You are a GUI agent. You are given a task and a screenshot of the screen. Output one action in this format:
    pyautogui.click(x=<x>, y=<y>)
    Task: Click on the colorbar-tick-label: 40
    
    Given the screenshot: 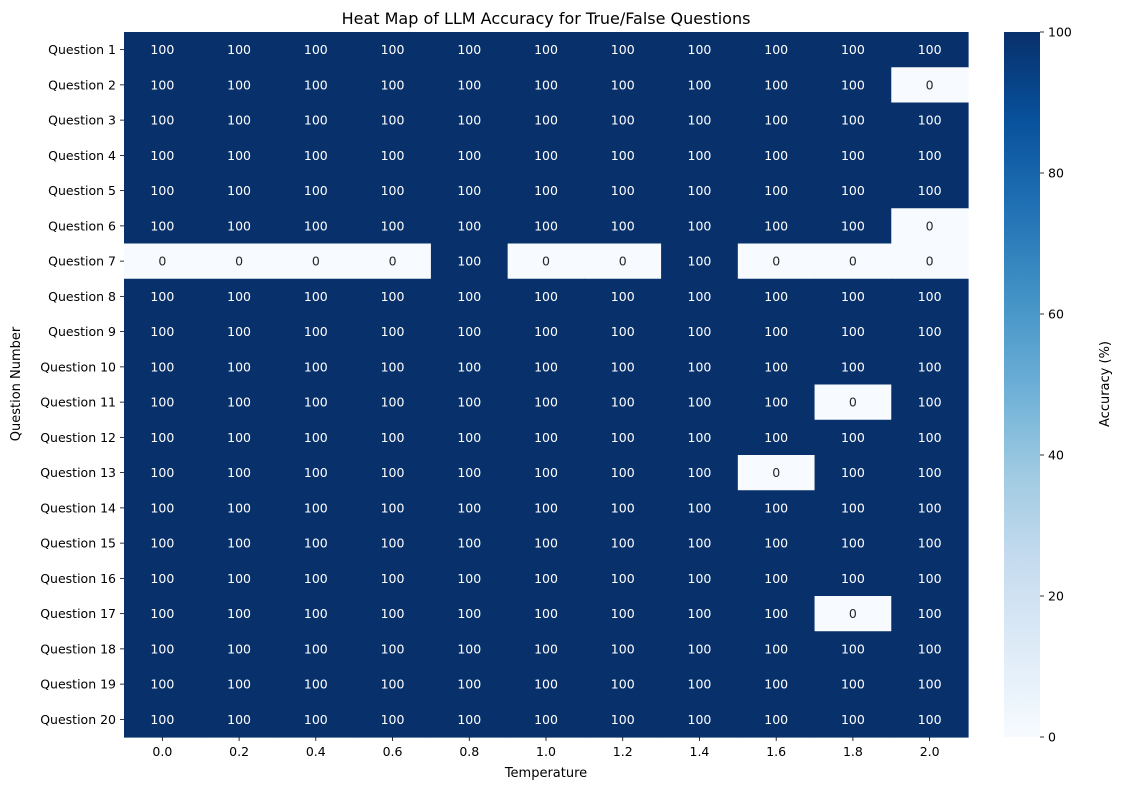 What is the action you would take?
    pyautogui.click(x=1056, y=455)
    